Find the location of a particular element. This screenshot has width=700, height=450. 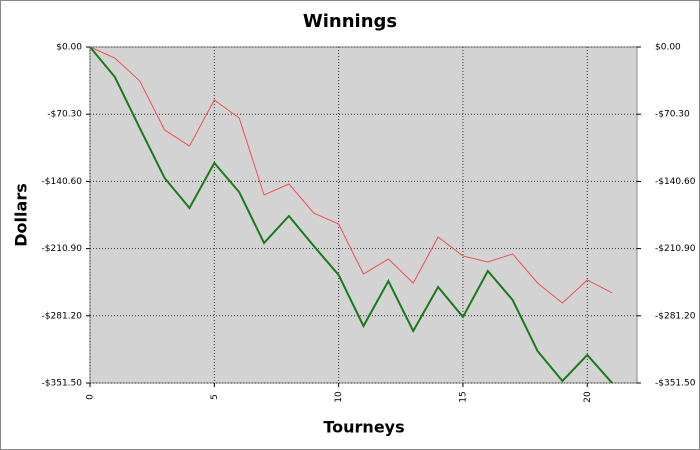

y2-tick-label: -$351.50 is located at coordinates (675, 384).